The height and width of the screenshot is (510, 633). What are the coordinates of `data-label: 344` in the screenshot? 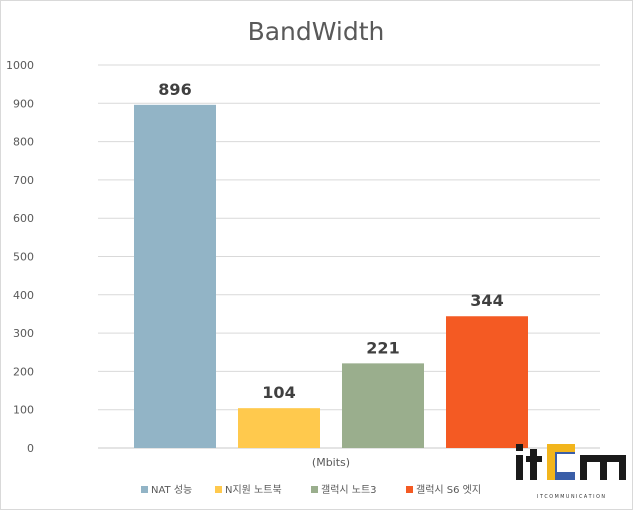 It's located at (486, 300).